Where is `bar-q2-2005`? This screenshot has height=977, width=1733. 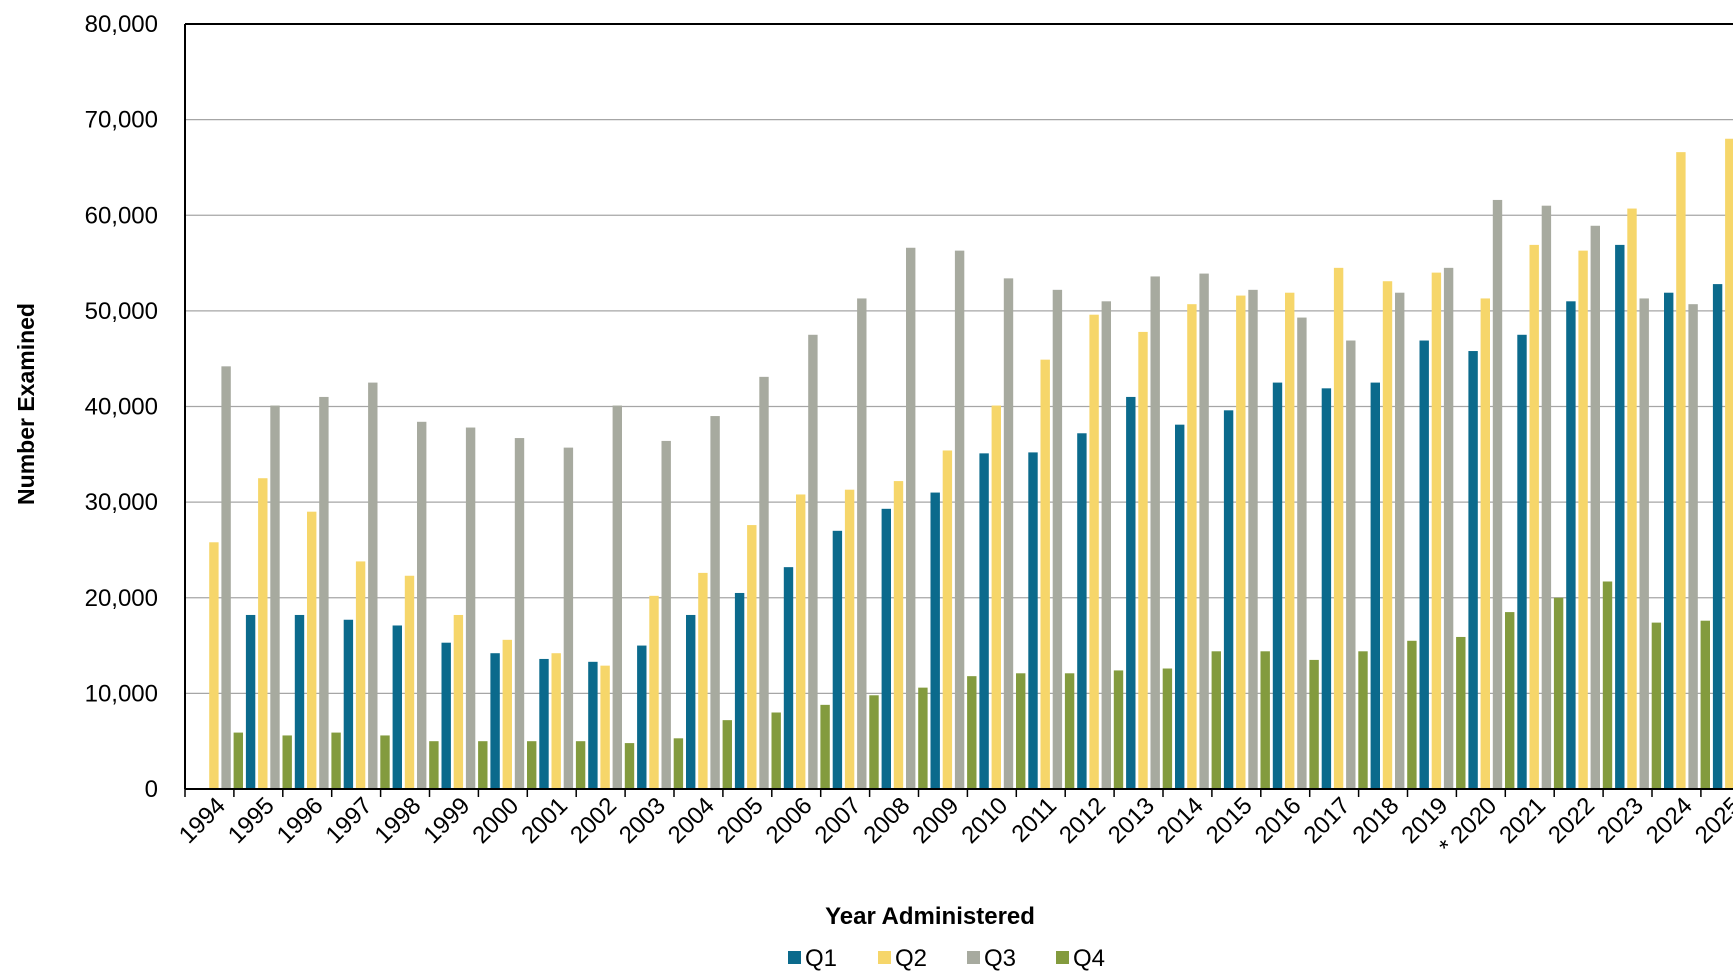
bar-q2-2005 is located at coordinates (752, 657).